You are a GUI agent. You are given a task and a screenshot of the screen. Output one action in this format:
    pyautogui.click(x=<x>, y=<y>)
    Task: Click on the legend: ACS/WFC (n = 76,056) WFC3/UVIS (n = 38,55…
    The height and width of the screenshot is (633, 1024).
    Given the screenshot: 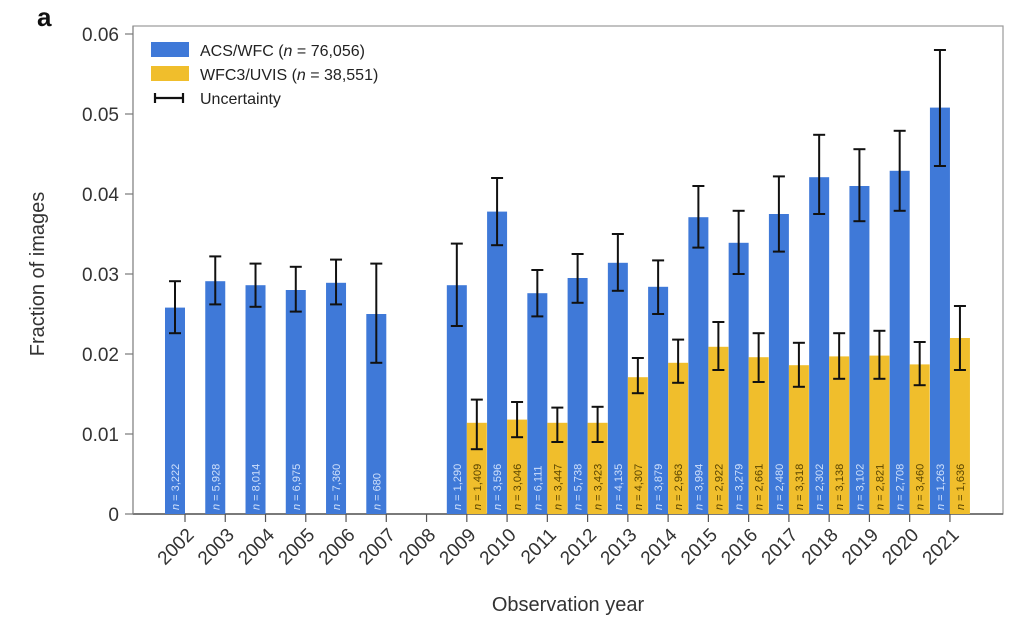 What is the action you would take?
    pyautogui.click(x=264, y=75)
    